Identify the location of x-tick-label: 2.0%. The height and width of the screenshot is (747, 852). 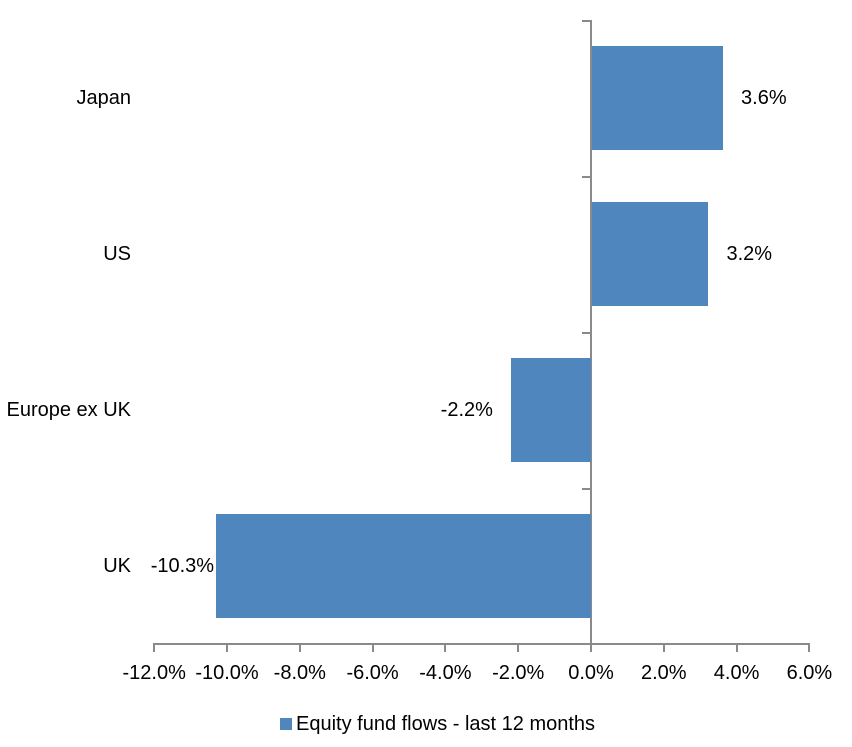
(664, 673).